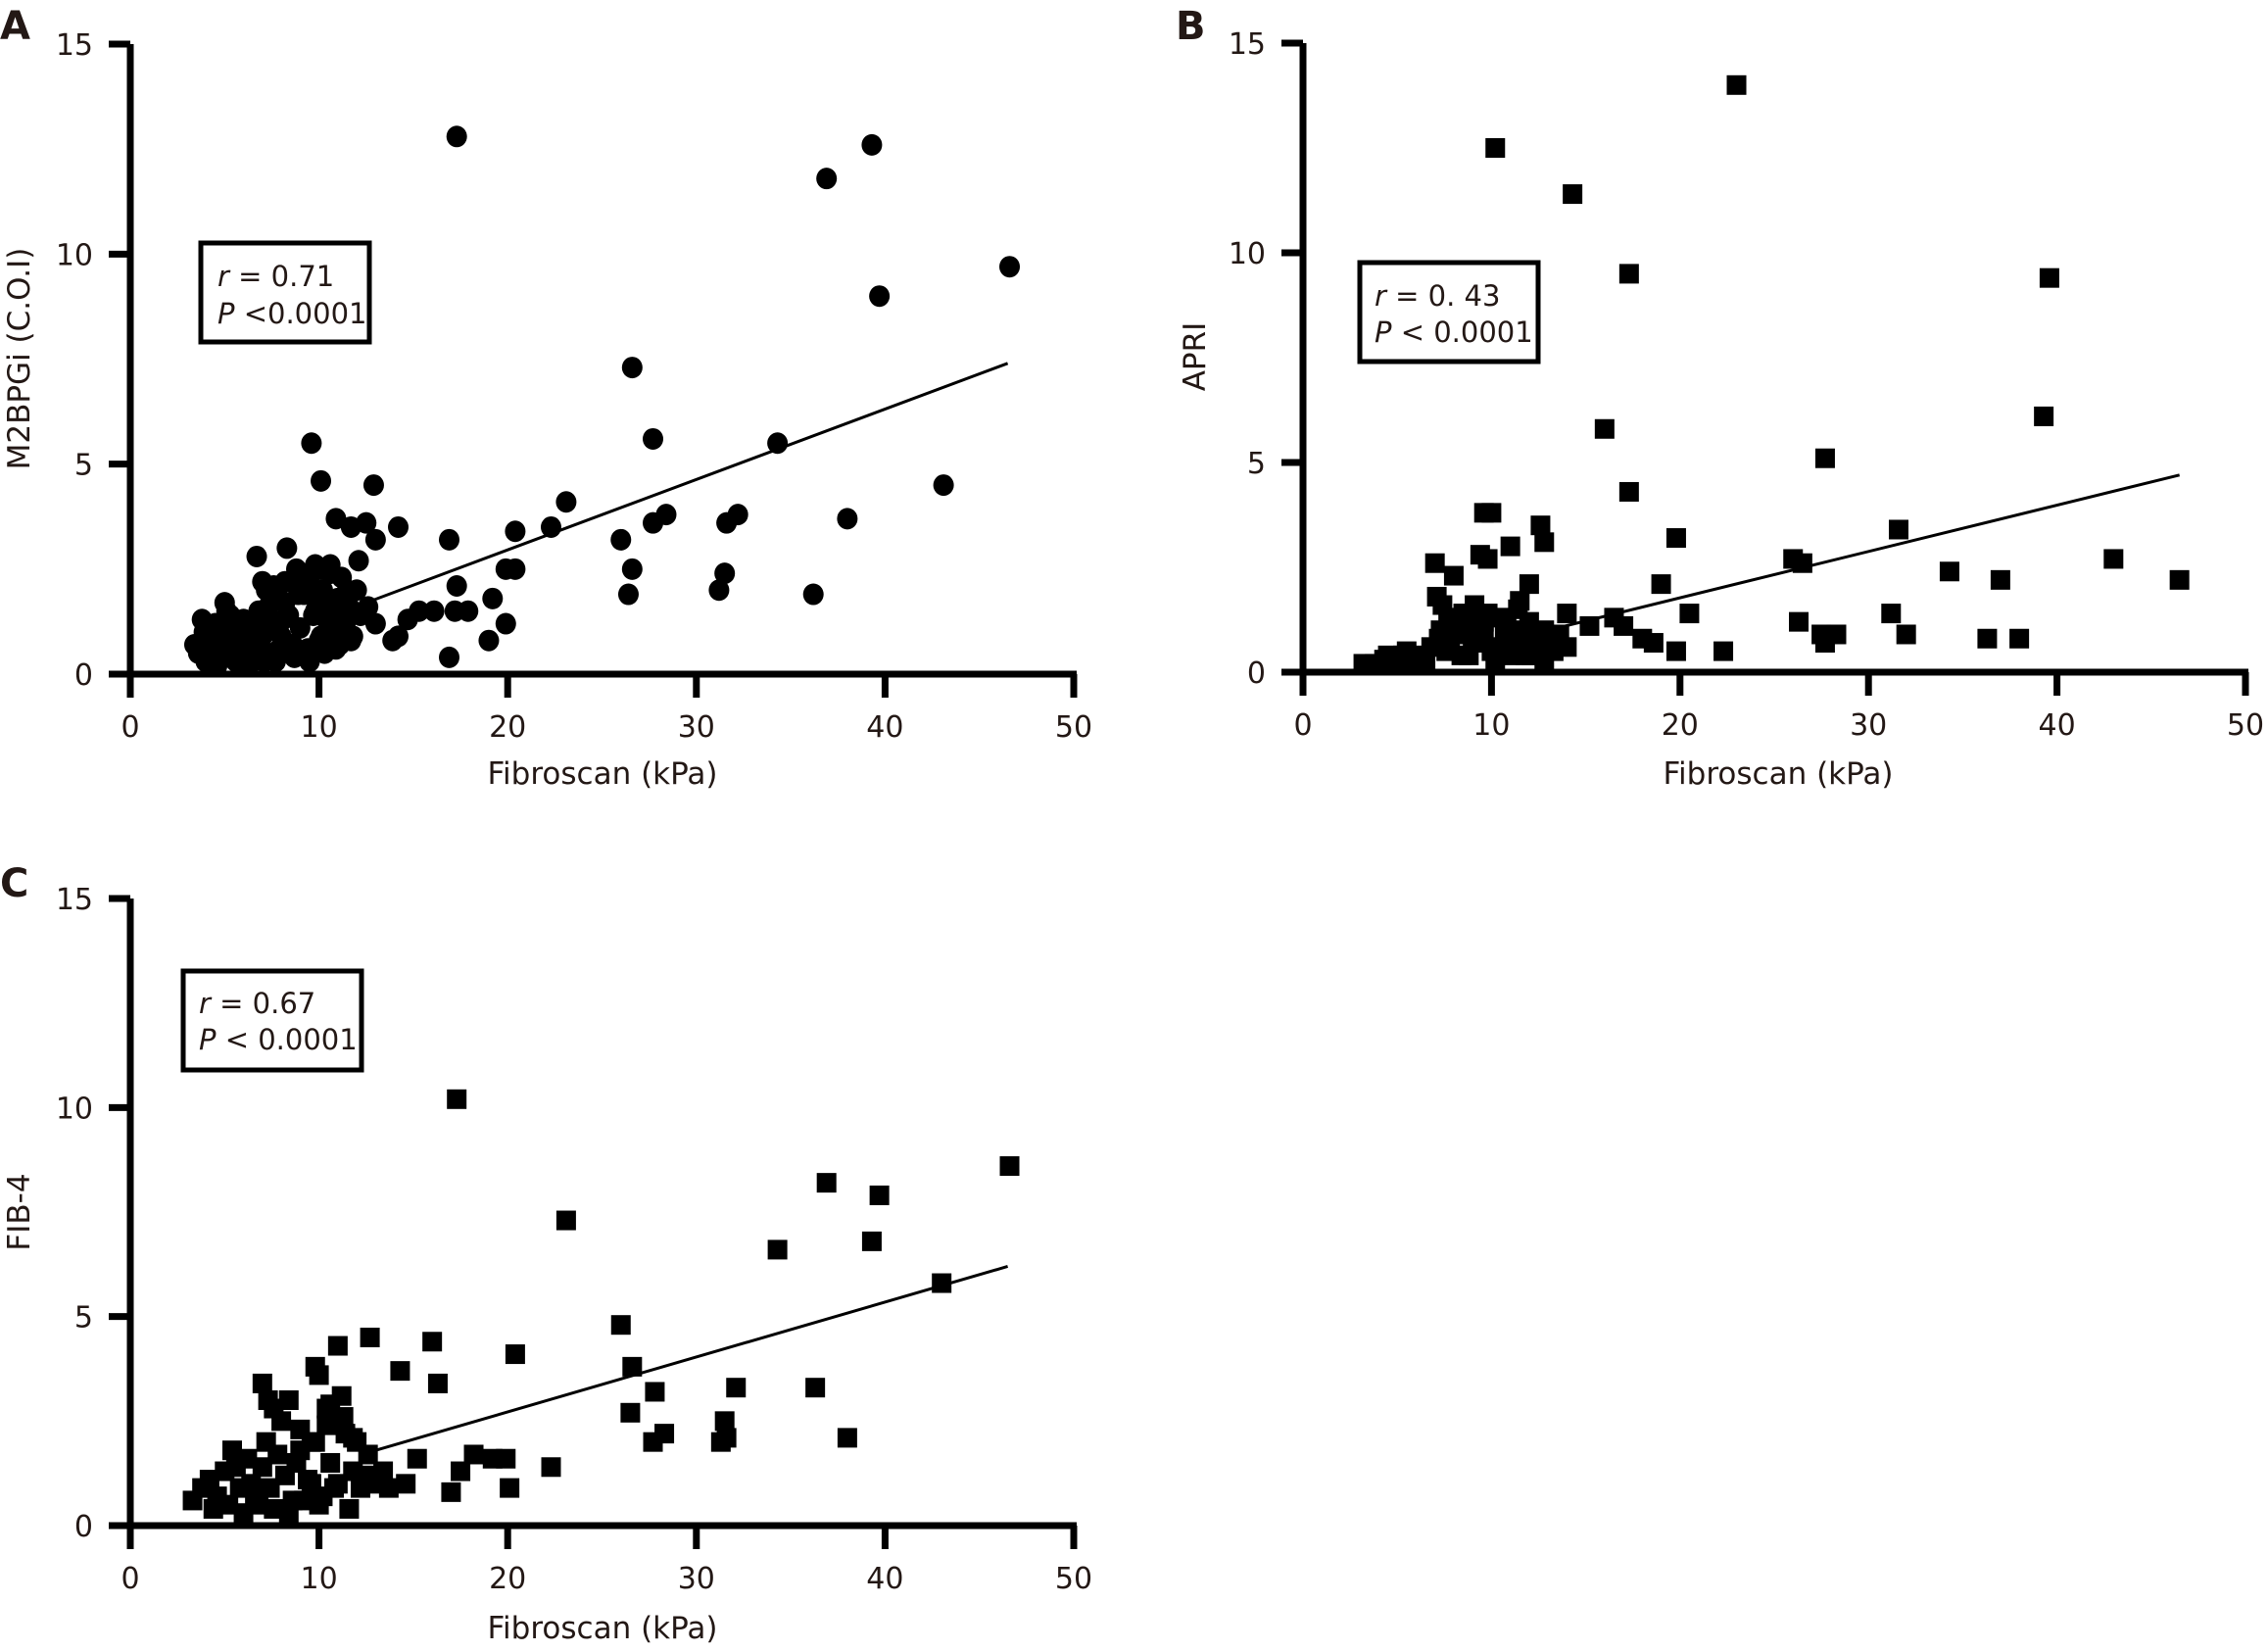  I want to click on regression-line-segment-b, so click(1864, 552).